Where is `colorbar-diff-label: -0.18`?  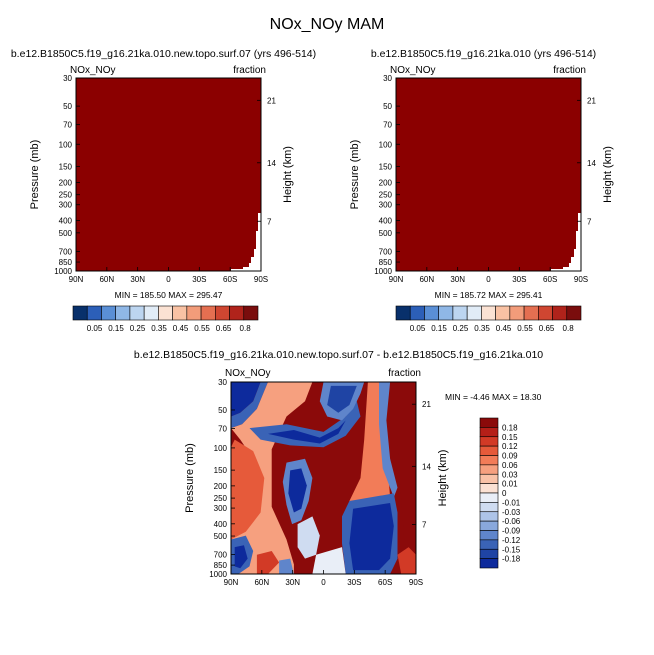 colorbar-diff-label: -0.18 is located at coordinates (511, 559).